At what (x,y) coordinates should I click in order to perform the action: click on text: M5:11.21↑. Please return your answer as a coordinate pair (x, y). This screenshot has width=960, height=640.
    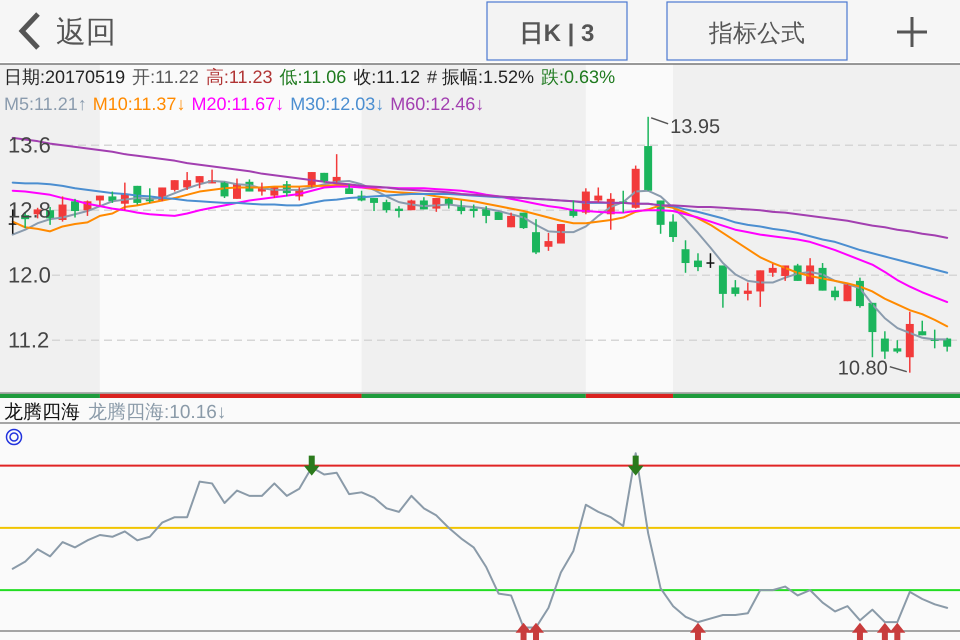
    Looking at the image, I should click on (45, 104).